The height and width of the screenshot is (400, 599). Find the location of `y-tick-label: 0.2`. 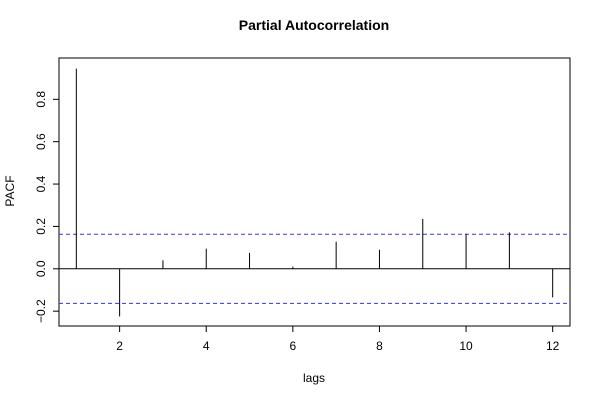

y-tick-label: 0.2 is located at coordinates (41, 226).